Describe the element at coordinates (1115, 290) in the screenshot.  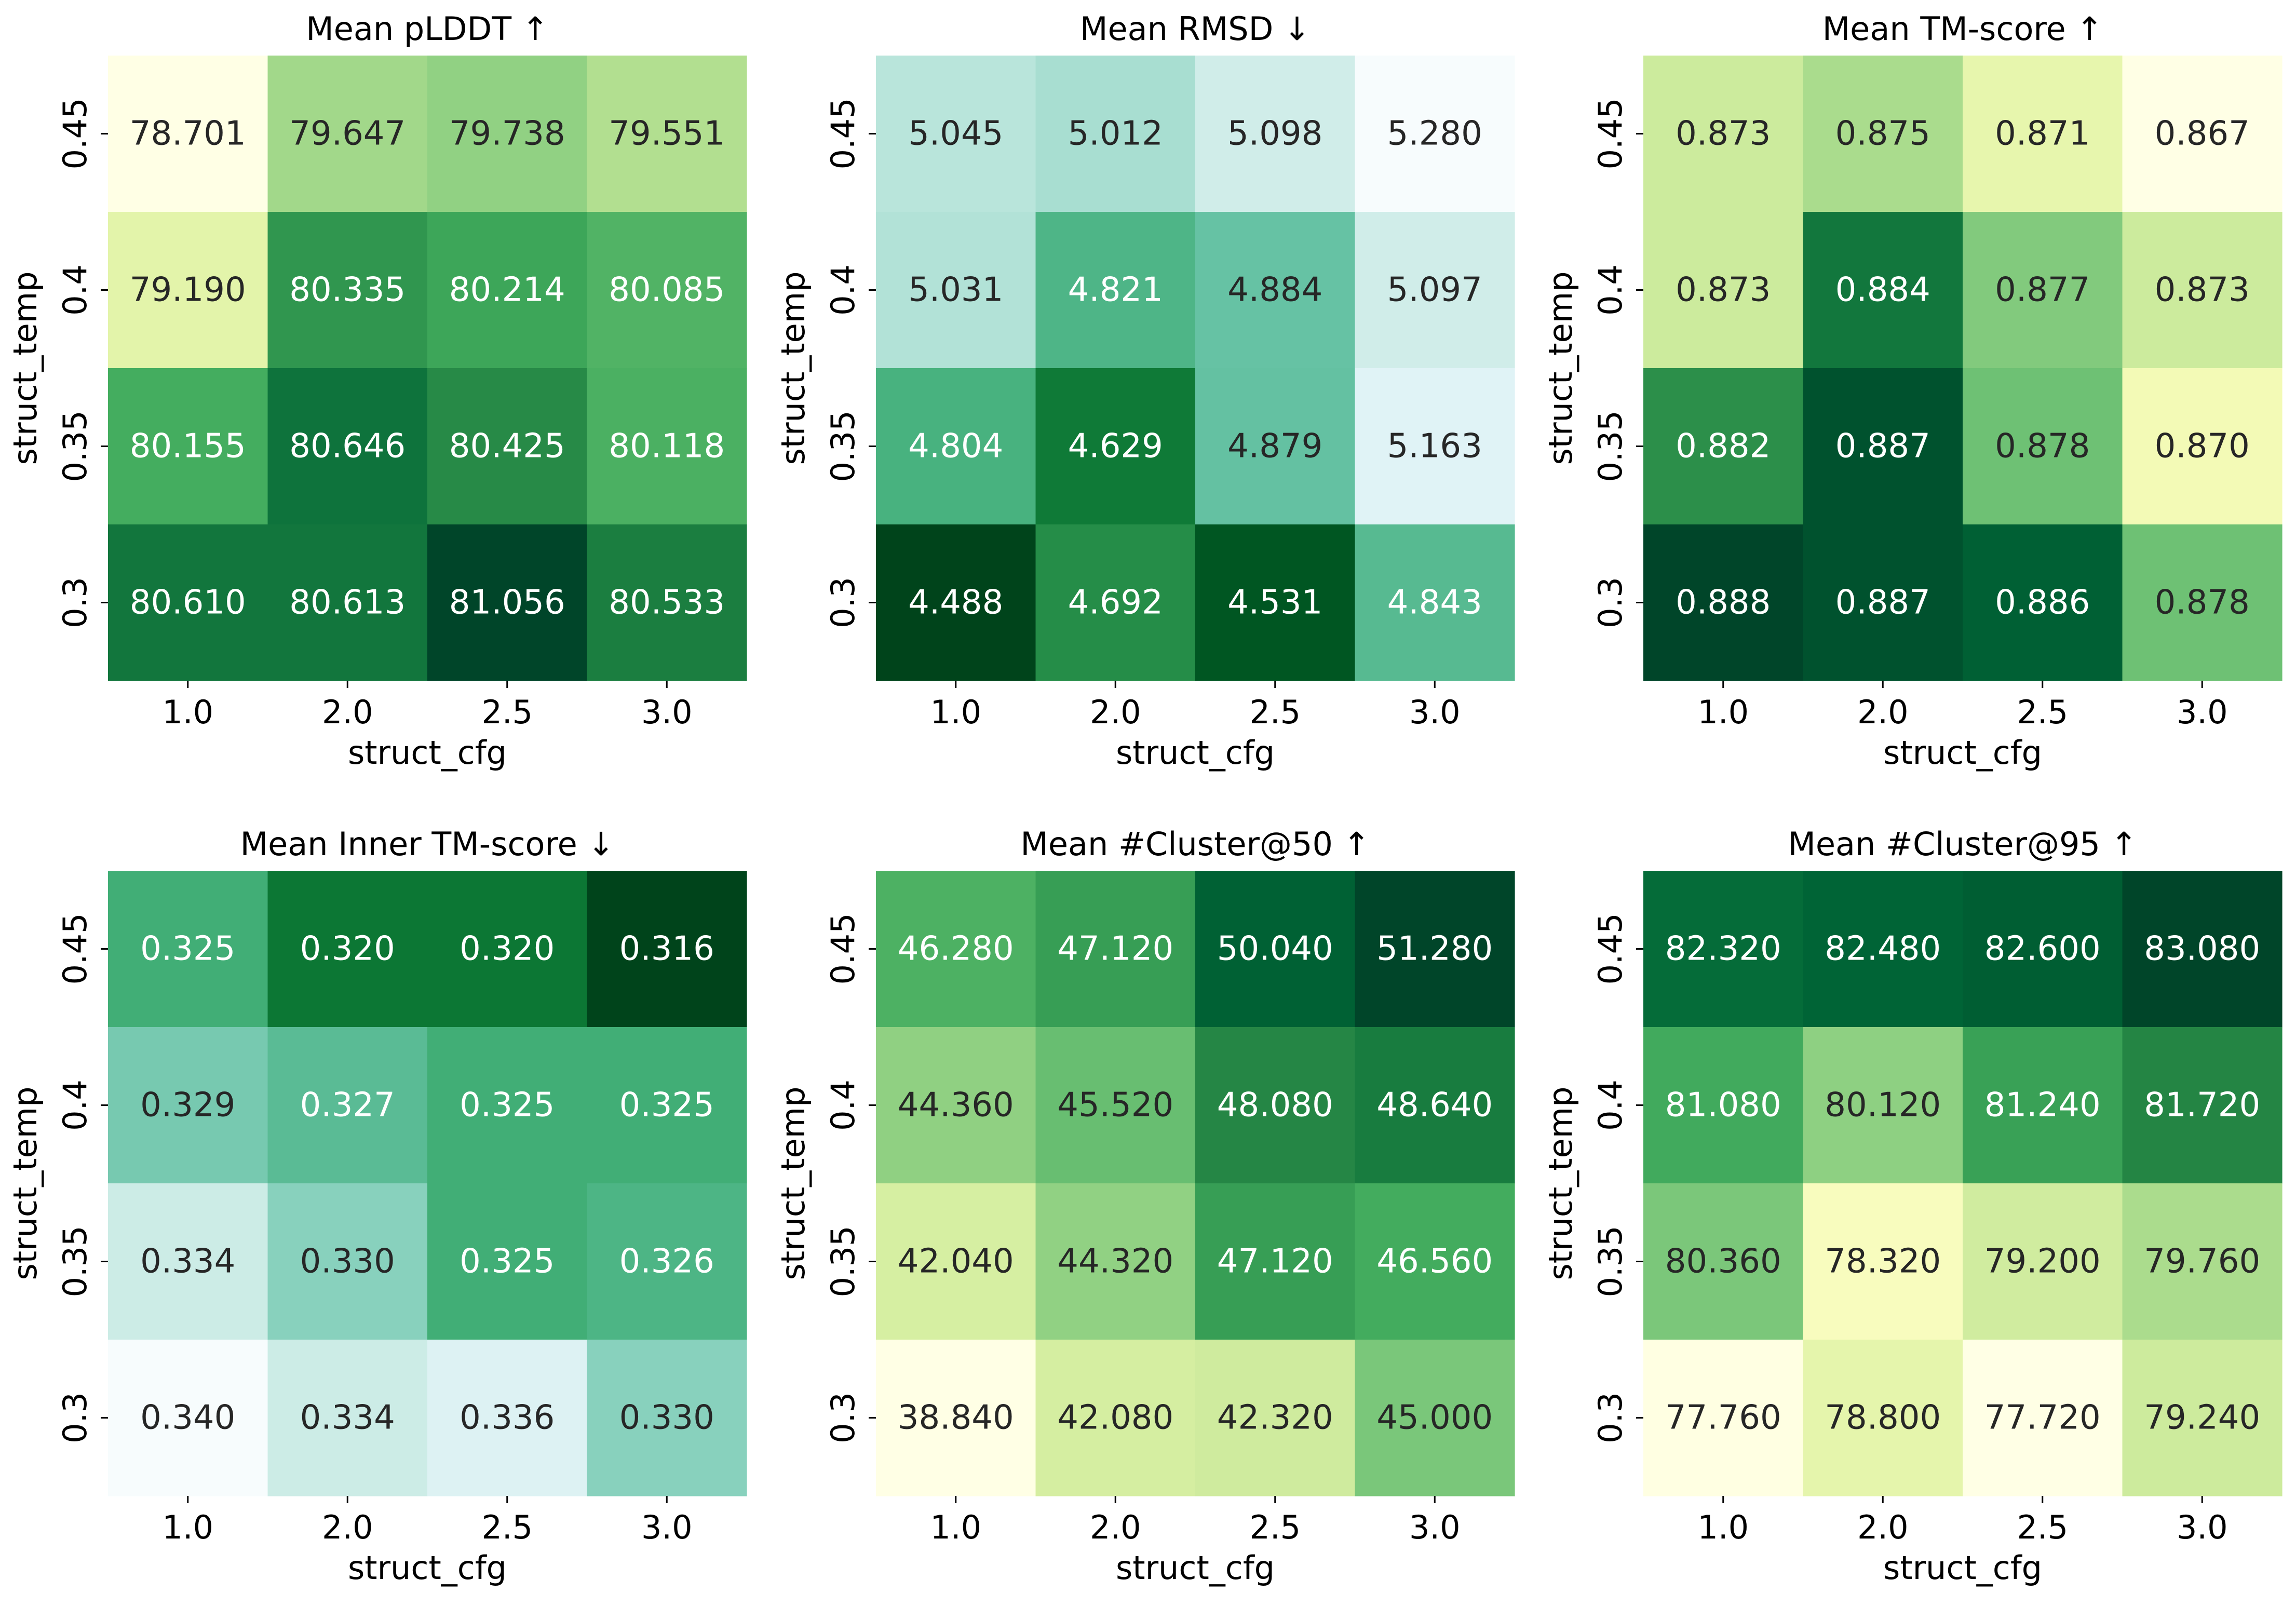
I see `cell-value-label: 4.821` at that location.